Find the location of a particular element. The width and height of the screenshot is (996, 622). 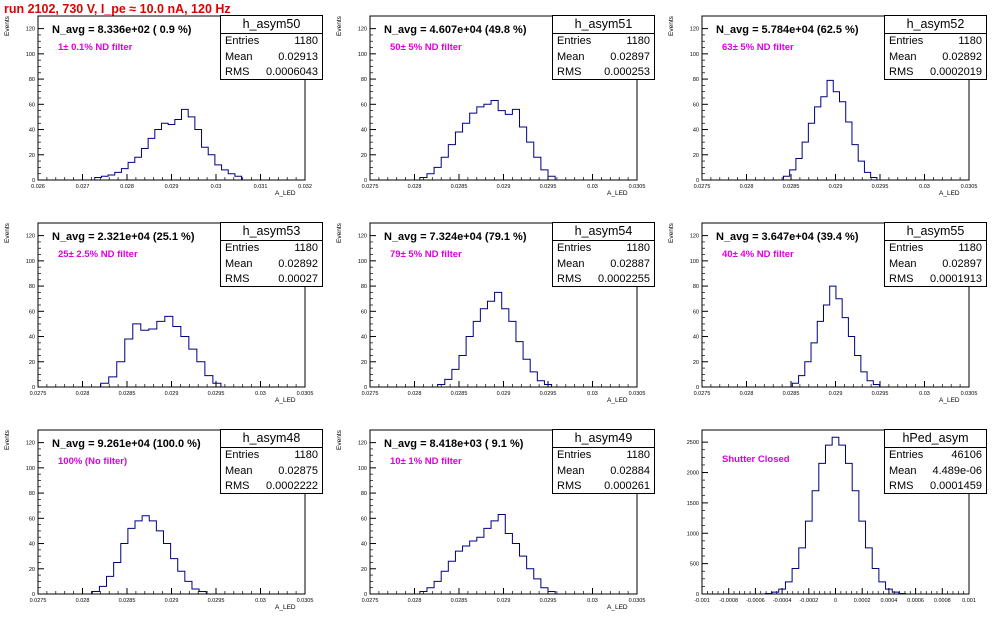

stats-row-mean: Mean 0.02884 is located at coordinates (603, 472).